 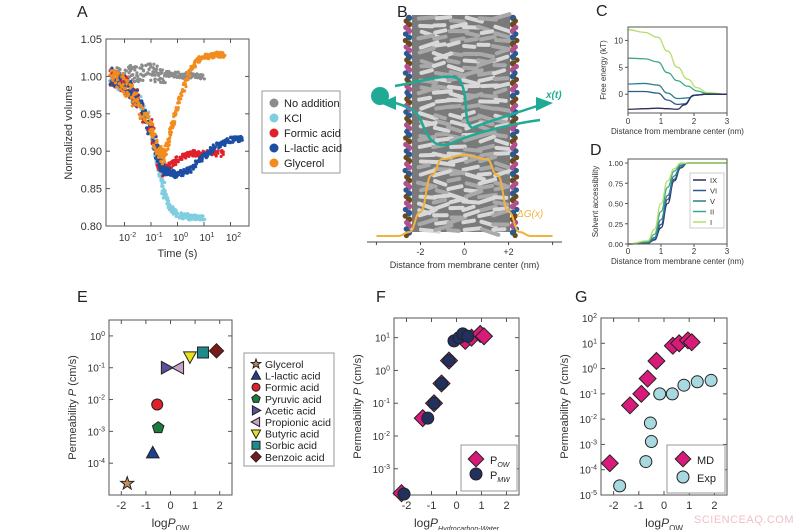 I want to click on legend-label: VI, so click(x=713, y=191).